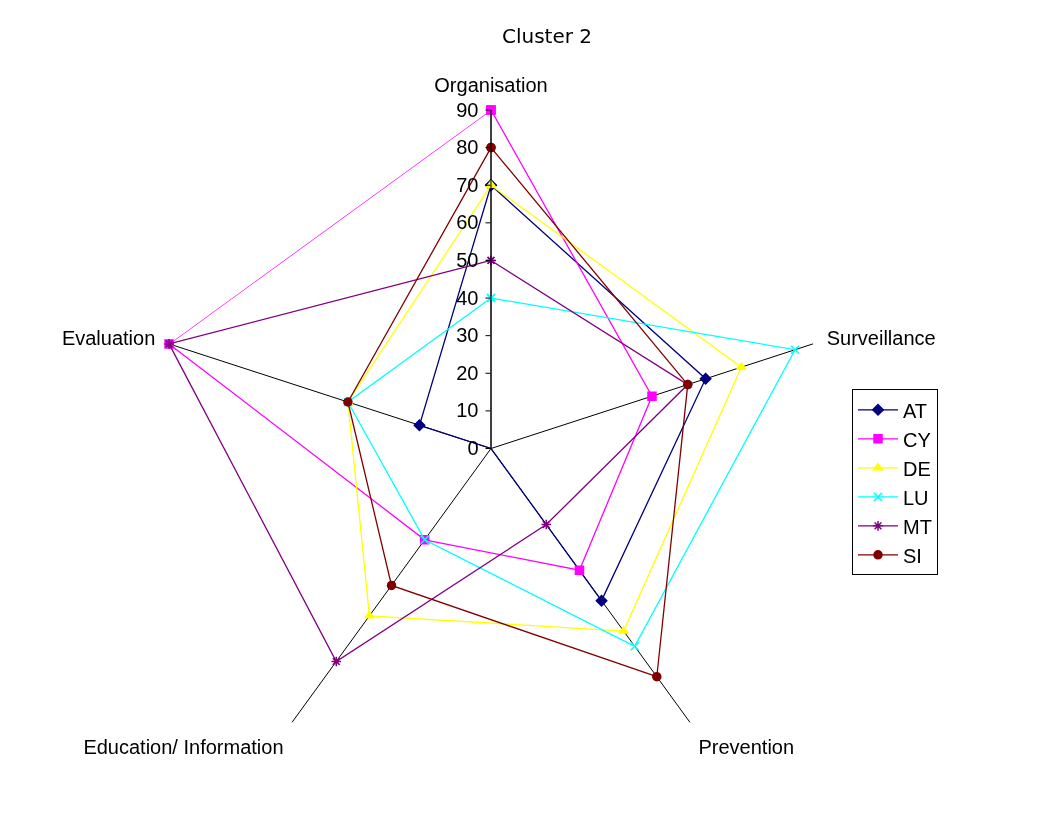 This screenshot has height=827, width=1052. What do you see at coordinates (467, 147) in the screenshot?
I see `y-tick-label: 80` at bounding box center [467, 147].